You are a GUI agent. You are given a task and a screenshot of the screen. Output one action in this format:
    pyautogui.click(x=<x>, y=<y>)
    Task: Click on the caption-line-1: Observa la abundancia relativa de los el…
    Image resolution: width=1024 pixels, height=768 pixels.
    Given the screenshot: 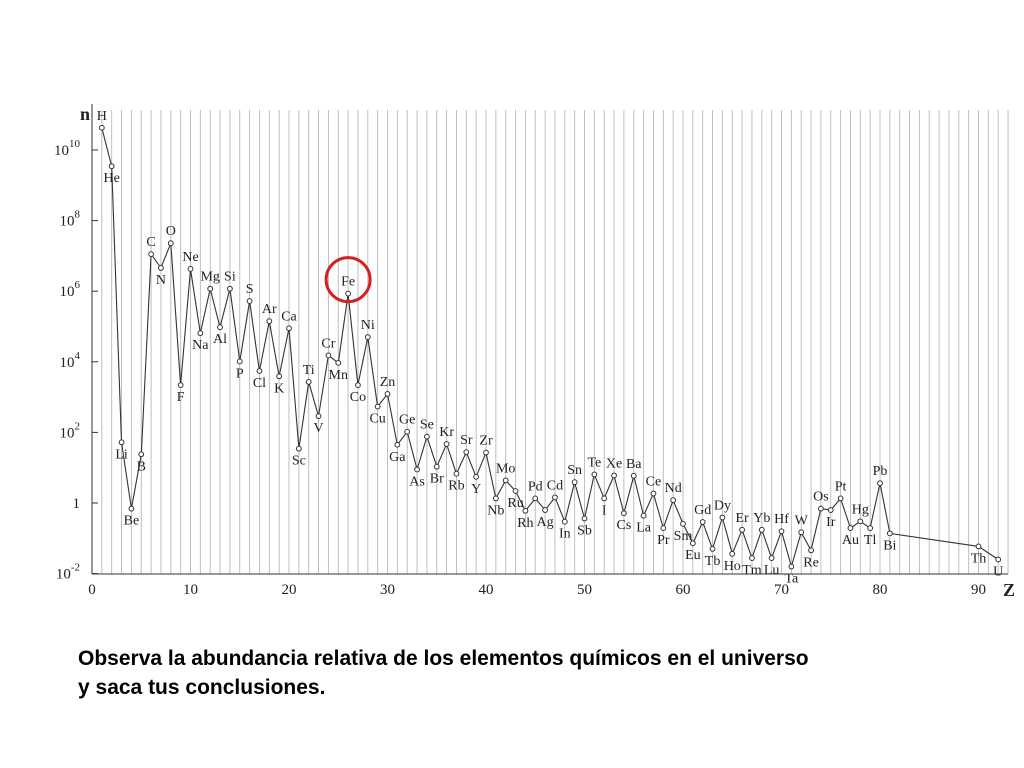 What is the action you would take?
    pyautogui.click(x=443, y=658)
    